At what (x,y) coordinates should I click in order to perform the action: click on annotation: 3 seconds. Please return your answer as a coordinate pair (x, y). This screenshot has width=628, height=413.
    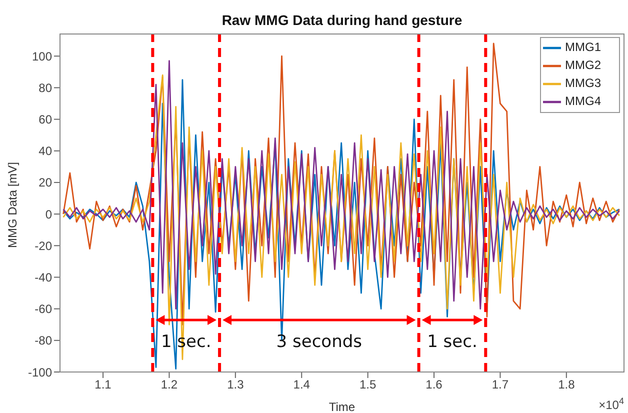
    Looking at the image, I should click on (319, 342).